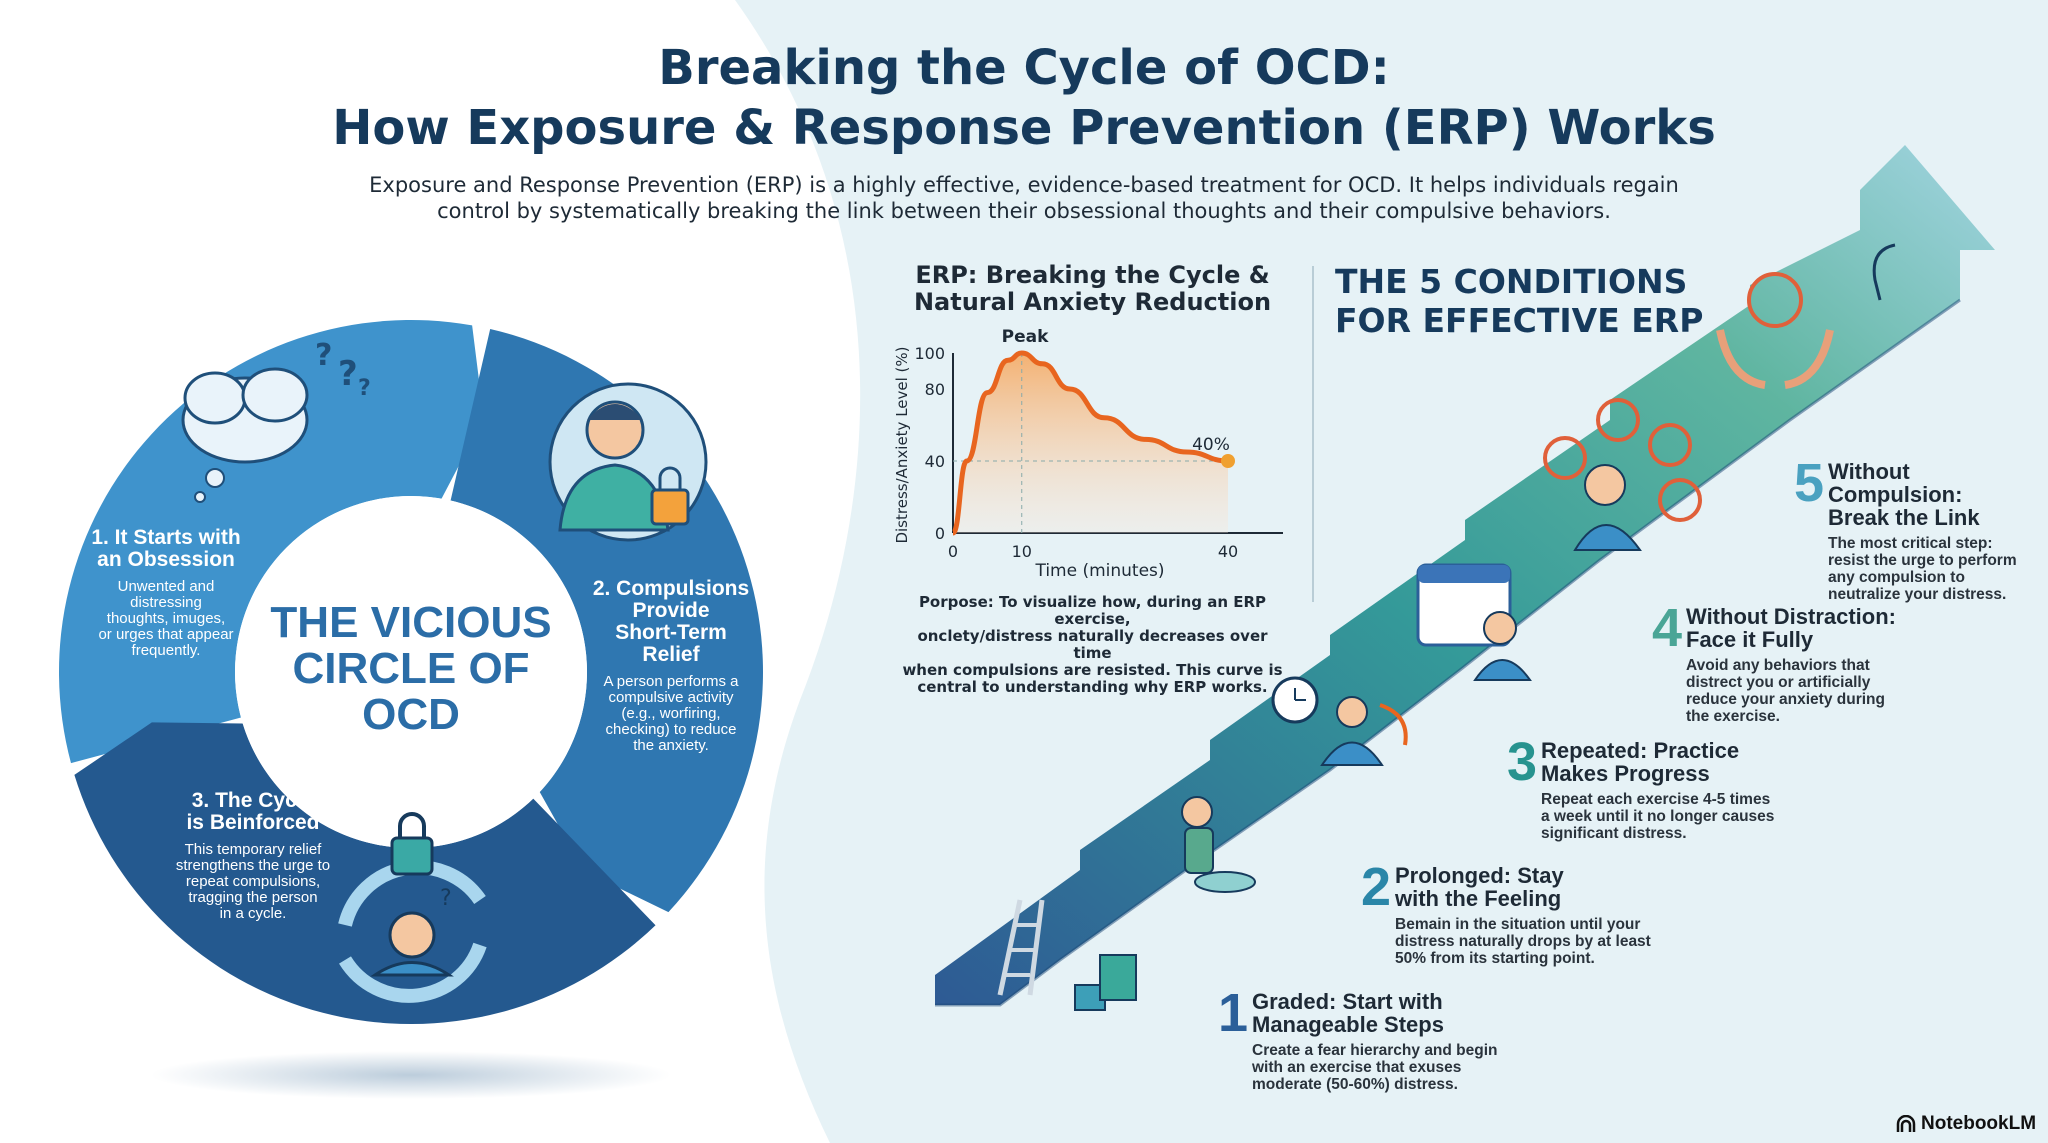 This screenshot has height=1143, width=2048. What do you see at coordinates (411, 714) in the screenshot?
I see `center-title-line: OCD` at bounding box center [411, 714].